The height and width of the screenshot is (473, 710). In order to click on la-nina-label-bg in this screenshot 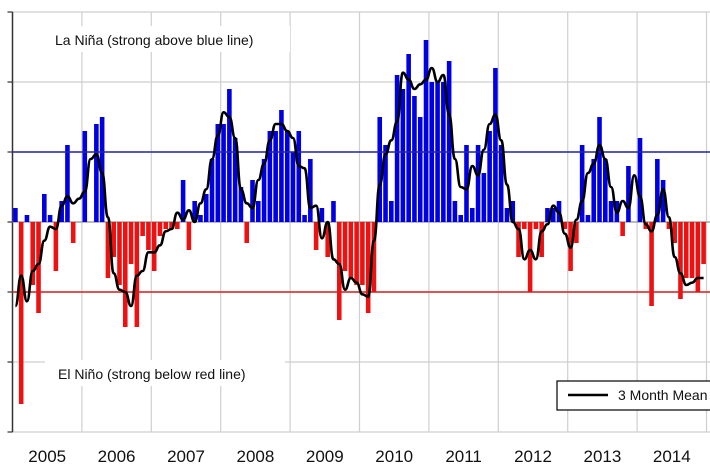, I will do `click(165, 39)`.